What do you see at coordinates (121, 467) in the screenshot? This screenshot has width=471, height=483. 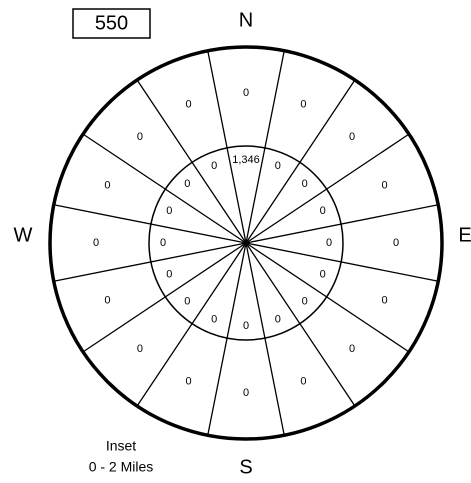 I see `inset-range: 0 - 2 Miles` at bounding box center [121, 467].